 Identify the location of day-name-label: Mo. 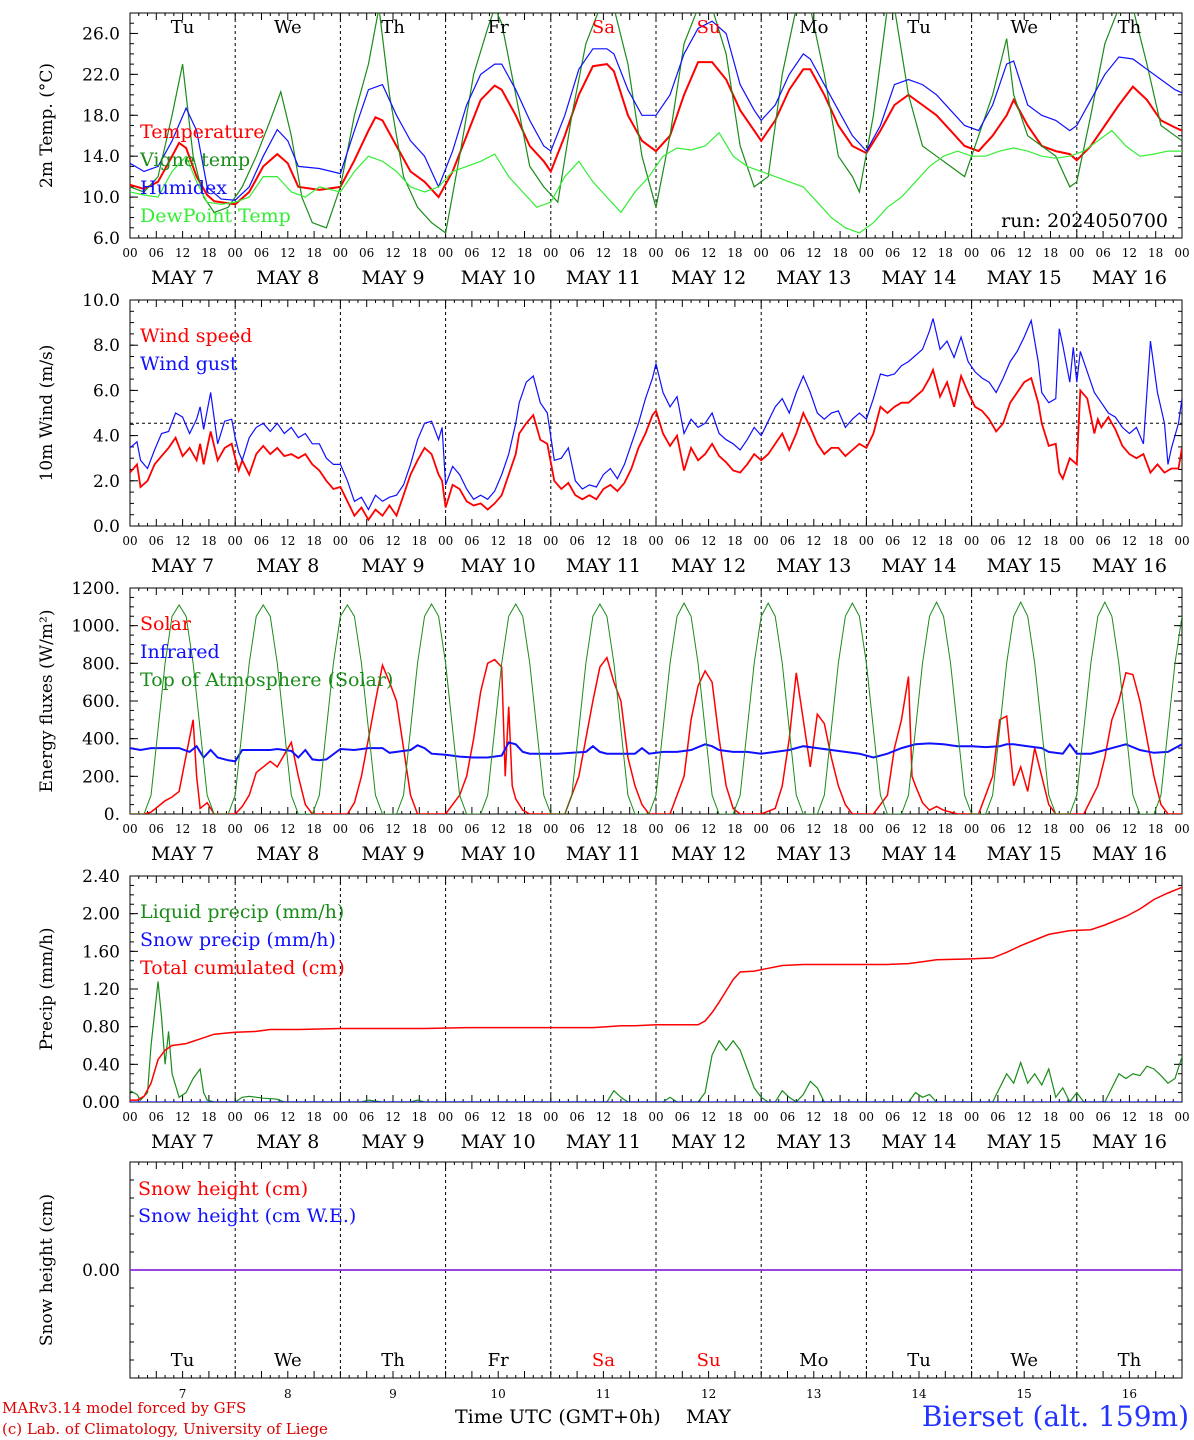
(813, 27).